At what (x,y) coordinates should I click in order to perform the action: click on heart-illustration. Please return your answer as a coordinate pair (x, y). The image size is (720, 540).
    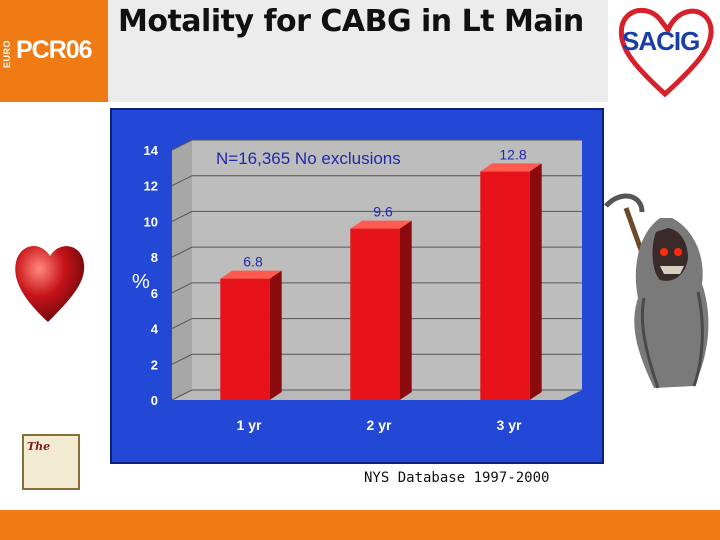
    Looking at the image, I should click on (50, 283).